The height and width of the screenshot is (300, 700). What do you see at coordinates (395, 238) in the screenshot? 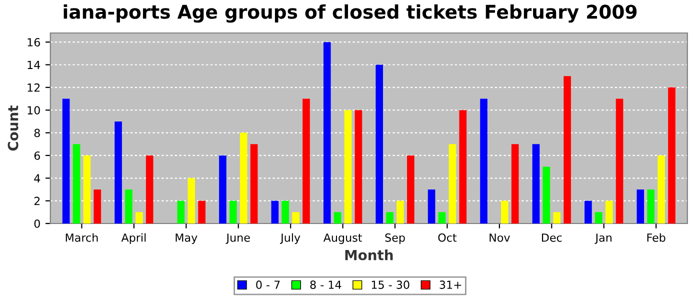
I see `x-tick-label: Sep` at bounding box center [395, 238].